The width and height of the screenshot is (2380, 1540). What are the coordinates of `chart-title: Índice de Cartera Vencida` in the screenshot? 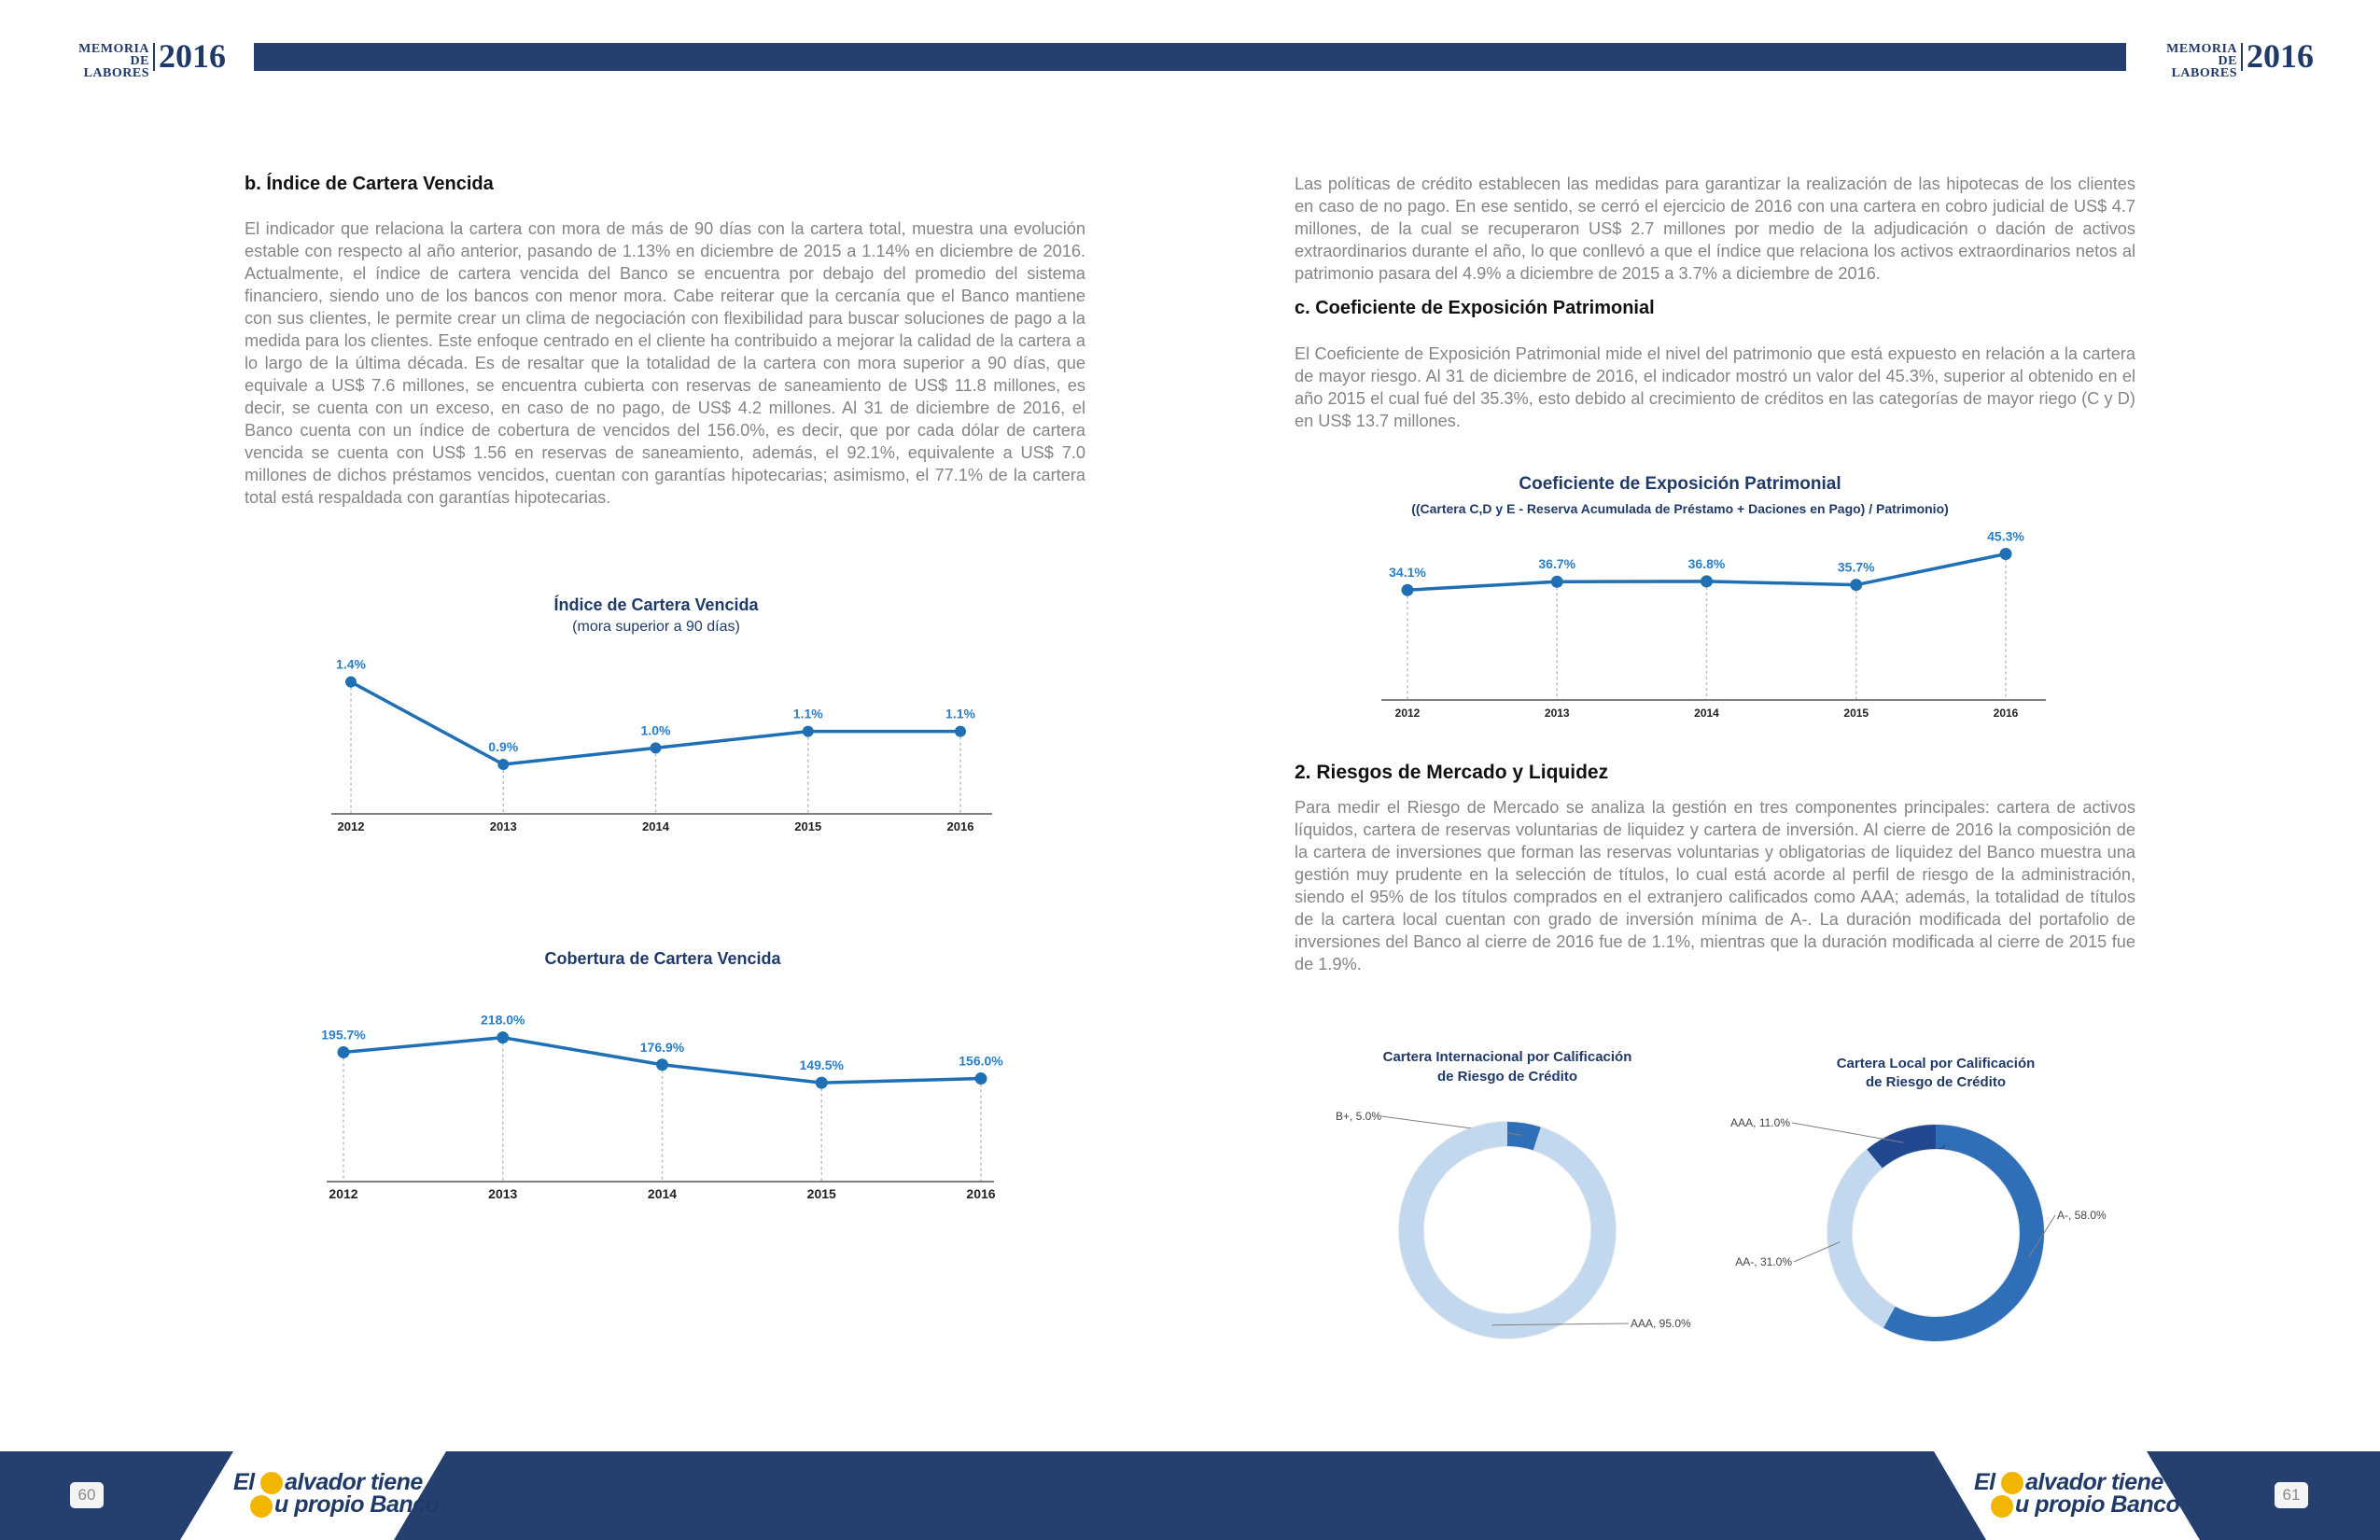 It's located at (656, 604).